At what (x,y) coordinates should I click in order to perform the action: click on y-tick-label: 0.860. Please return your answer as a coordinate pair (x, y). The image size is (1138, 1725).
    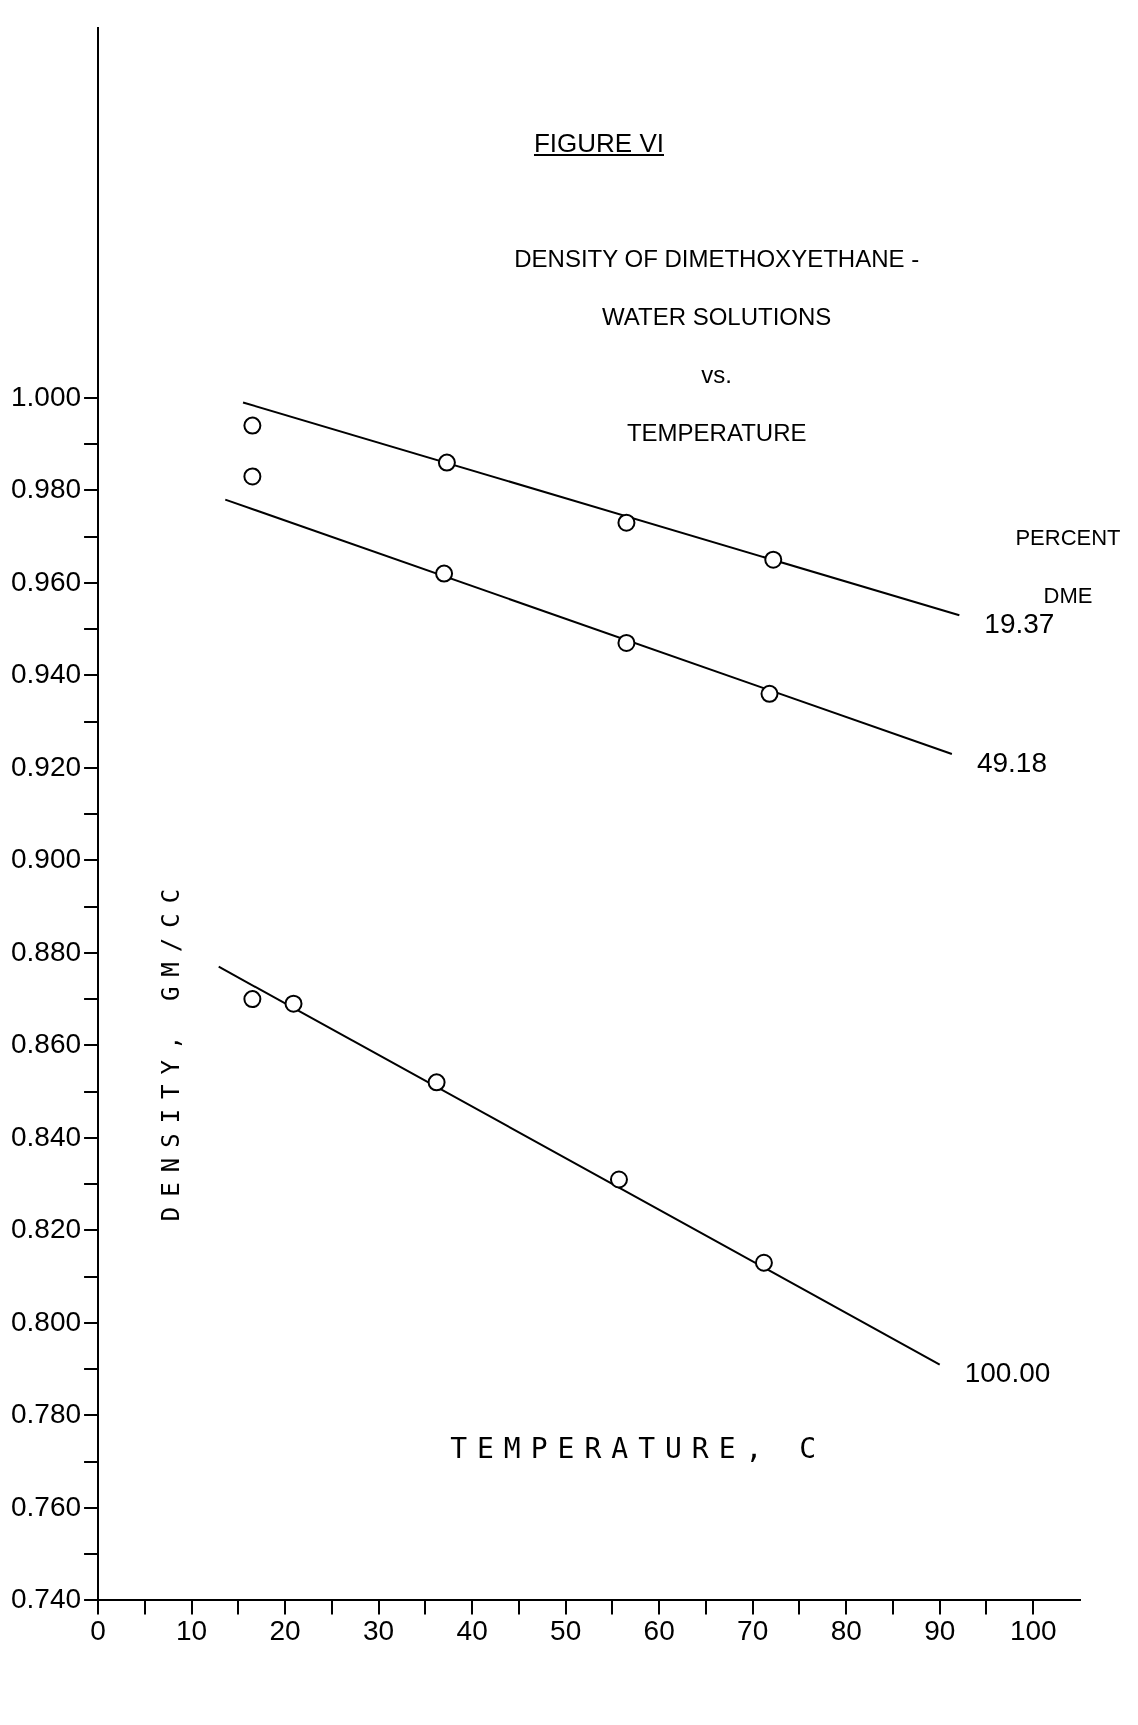
    Looking at the image, I should click on (46, 1044).